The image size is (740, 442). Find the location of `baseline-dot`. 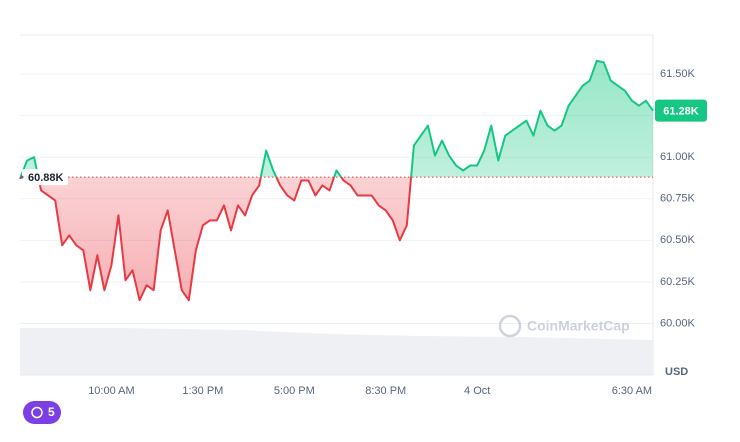

baseline-dot is located at coordinates (22, 177).